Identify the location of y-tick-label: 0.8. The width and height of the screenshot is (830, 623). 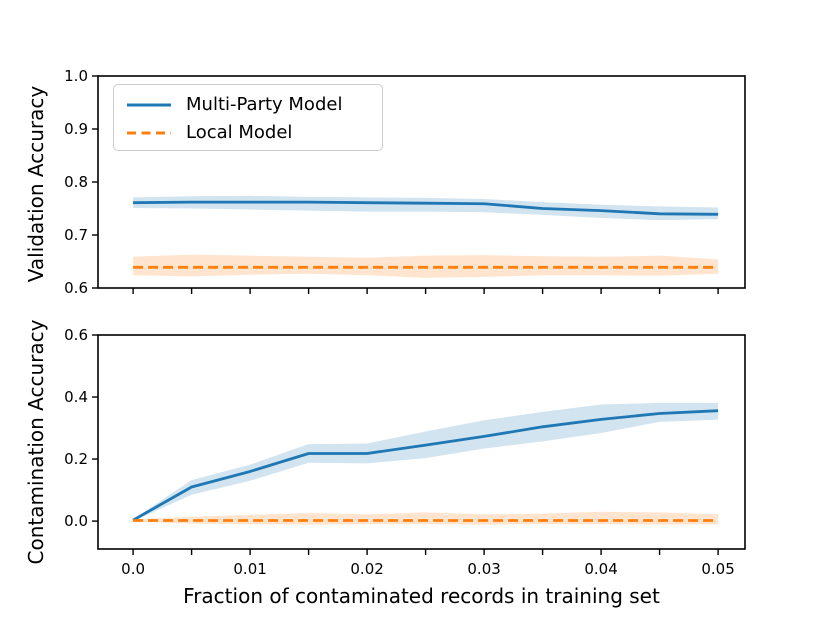
(76, 182).